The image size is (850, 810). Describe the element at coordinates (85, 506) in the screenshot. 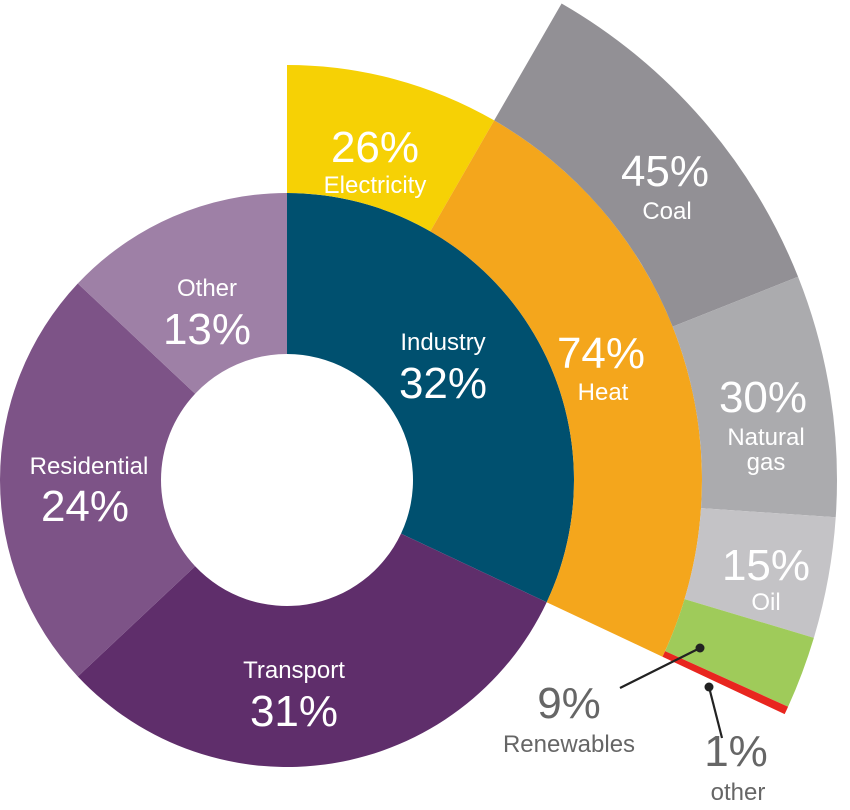

I see `residential-value-label: 24%` at that location.